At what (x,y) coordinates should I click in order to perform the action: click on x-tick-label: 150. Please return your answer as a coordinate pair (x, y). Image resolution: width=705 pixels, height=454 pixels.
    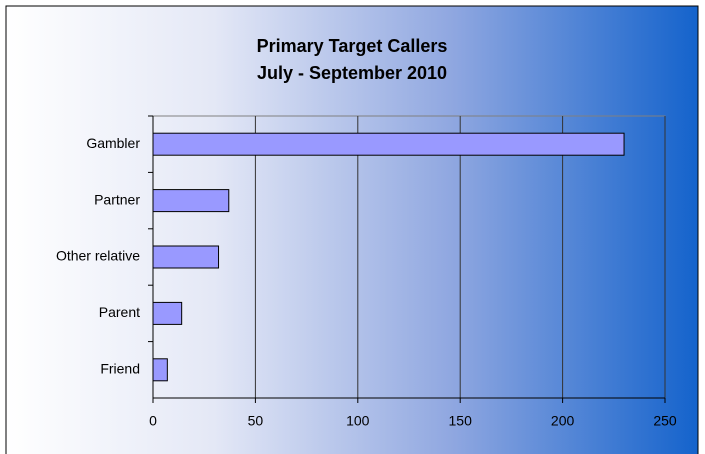
    Looking at the image, I should click on (461, 421).